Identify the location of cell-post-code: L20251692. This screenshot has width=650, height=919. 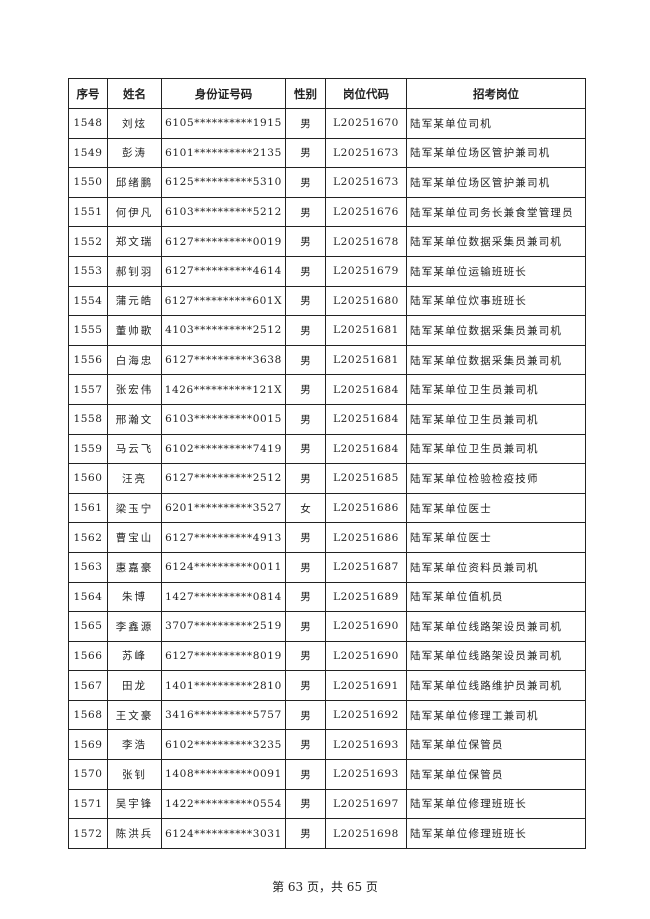
(366, 715).